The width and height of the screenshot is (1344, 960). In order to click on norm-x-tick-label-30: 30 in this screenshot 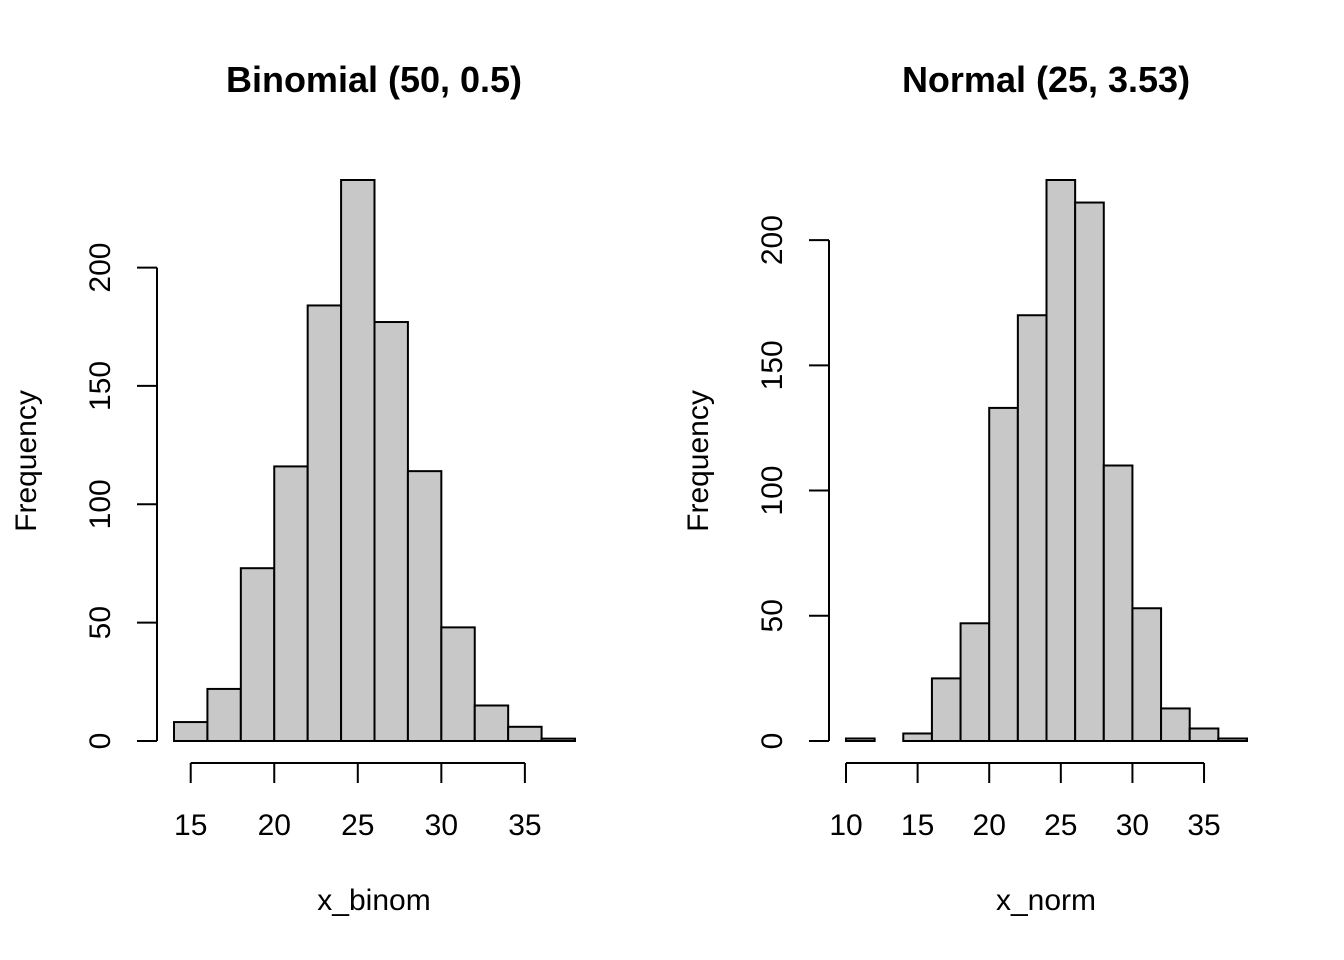, I will do `click(1132, 825)`.